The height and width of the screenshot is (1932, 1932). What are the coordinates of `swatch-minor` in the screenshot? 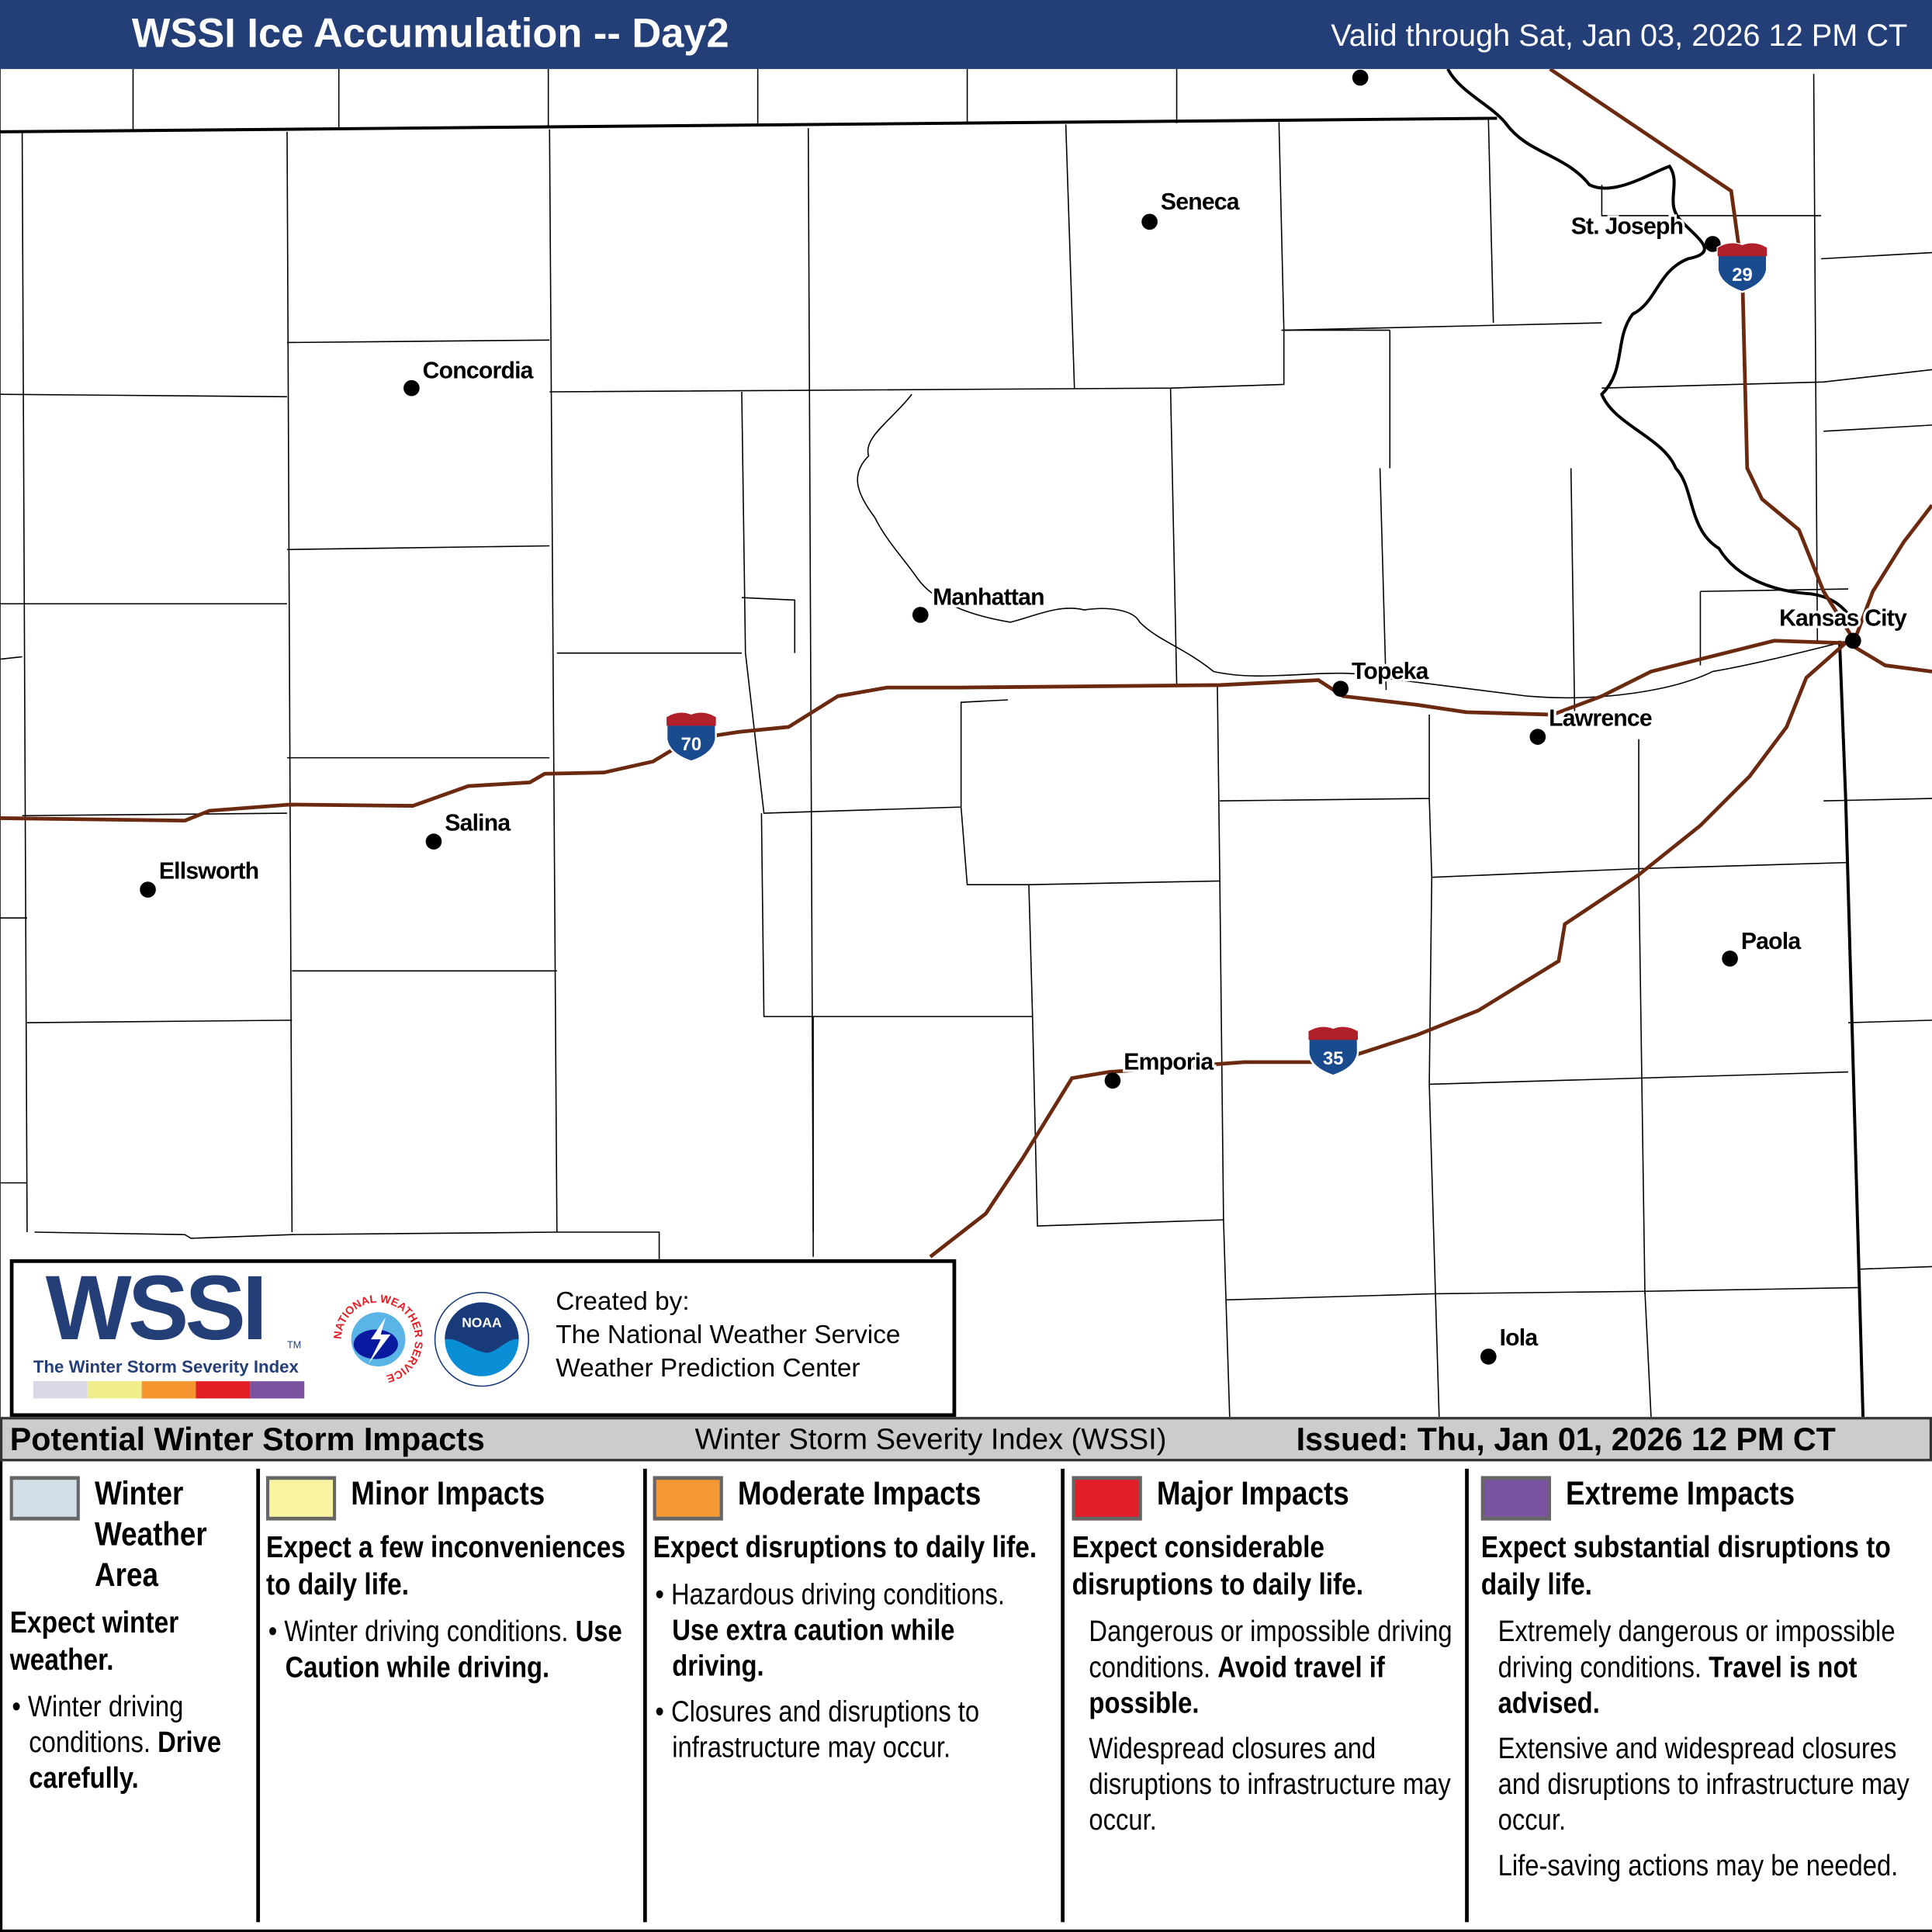 It's located at (301, 1498).